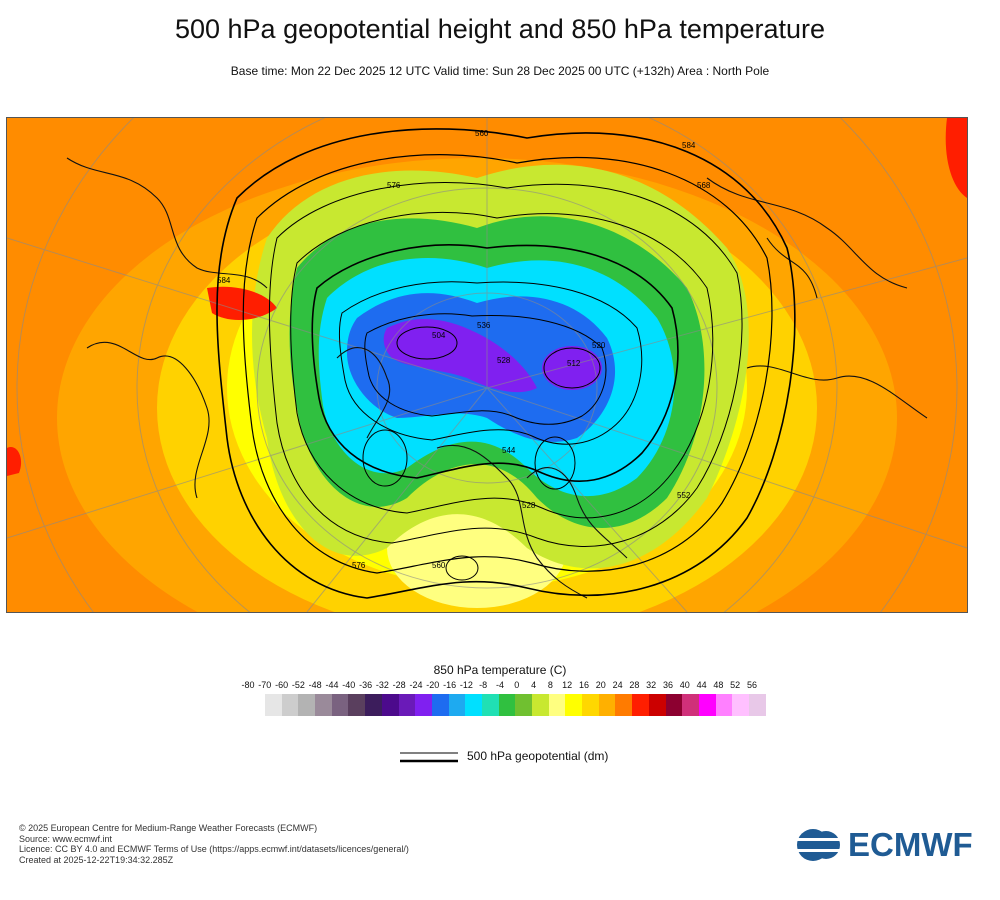  Describe the element at coordinates (466, 685) in the screenshot. I see `colorbar-tick-label: -12` at that location.